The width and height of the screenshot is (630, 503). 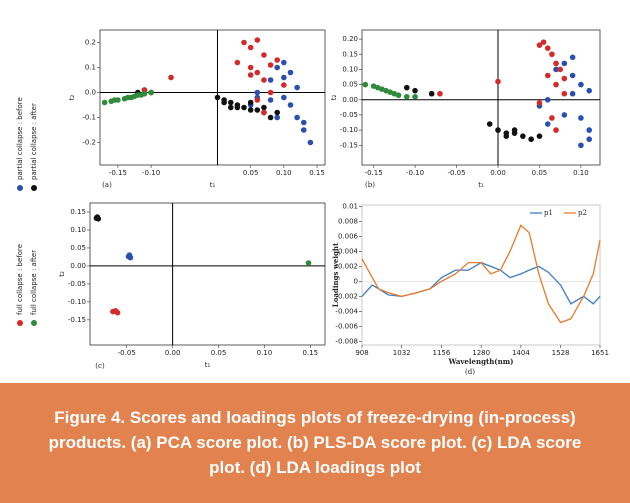 What do you see at coordinates (212, 97) in the screenshot?
I see `plot-frame` at bounding box center [212, 97].